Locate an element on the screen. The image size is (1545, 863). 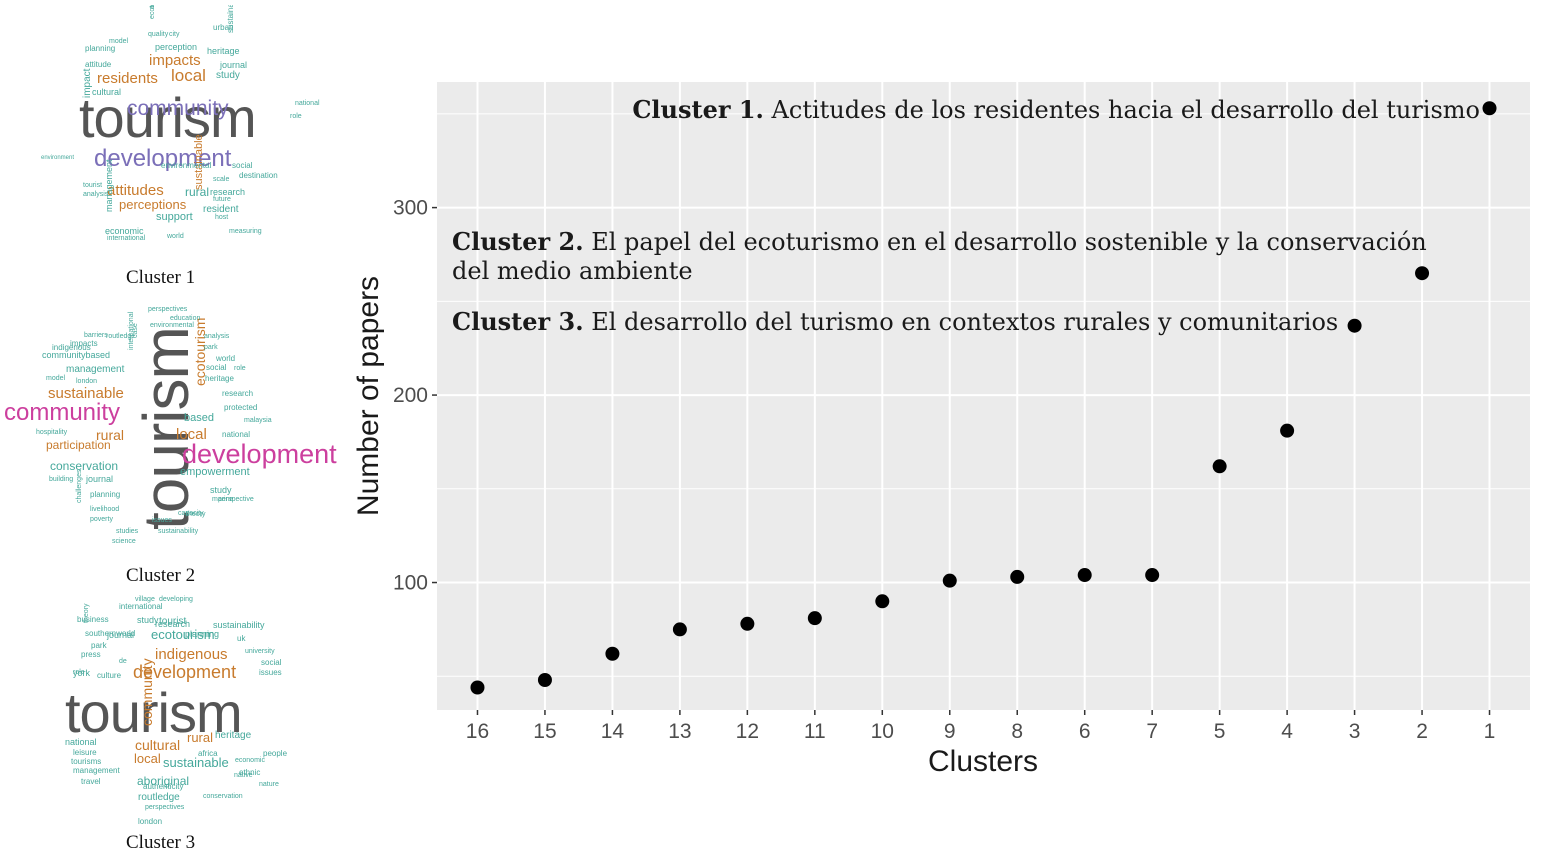
cloud-word: attitude is located at coordinates (98, 64).